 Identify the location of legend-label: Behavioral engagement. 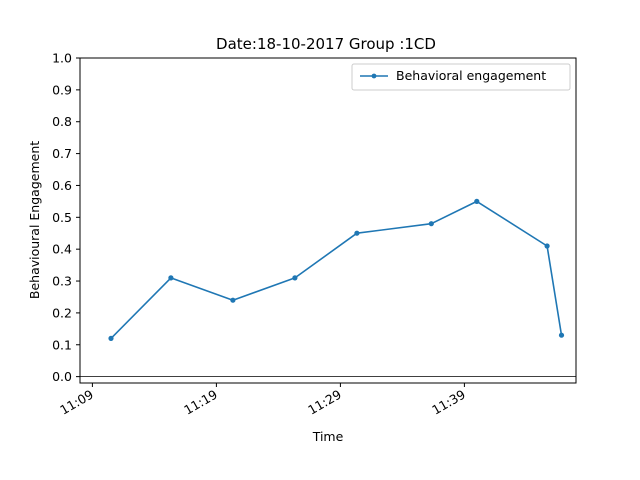
(471, 75).